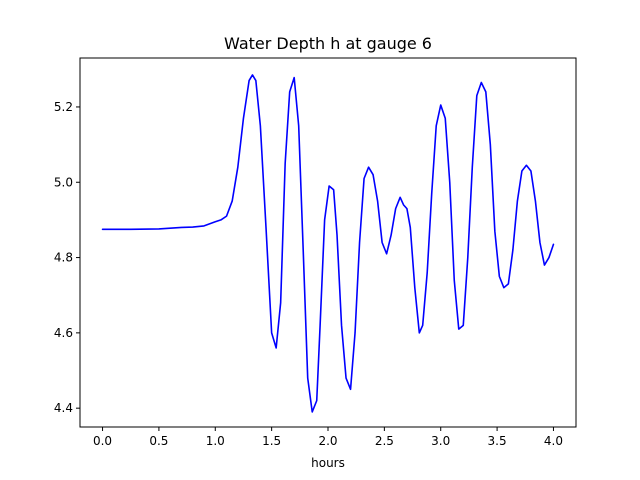  I want to click on x-tick-label: 3.0, so click(440, 441).